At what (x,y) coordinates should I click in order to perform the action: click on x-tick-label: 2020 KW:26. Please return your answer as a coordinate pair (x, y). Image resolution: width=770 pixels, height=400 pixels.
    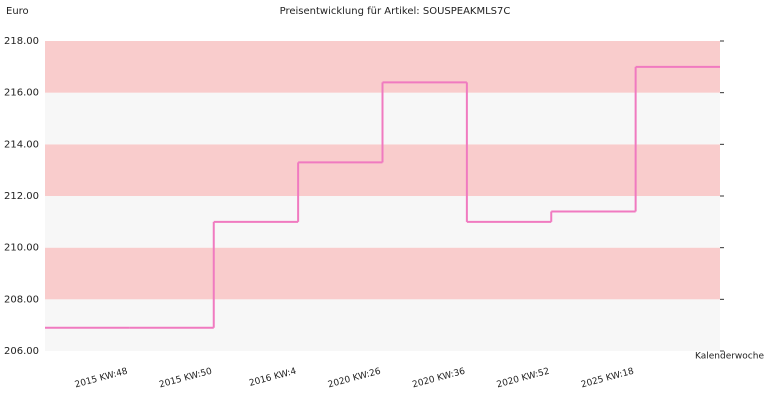
    Looking at the image, I should click on (354, 379).